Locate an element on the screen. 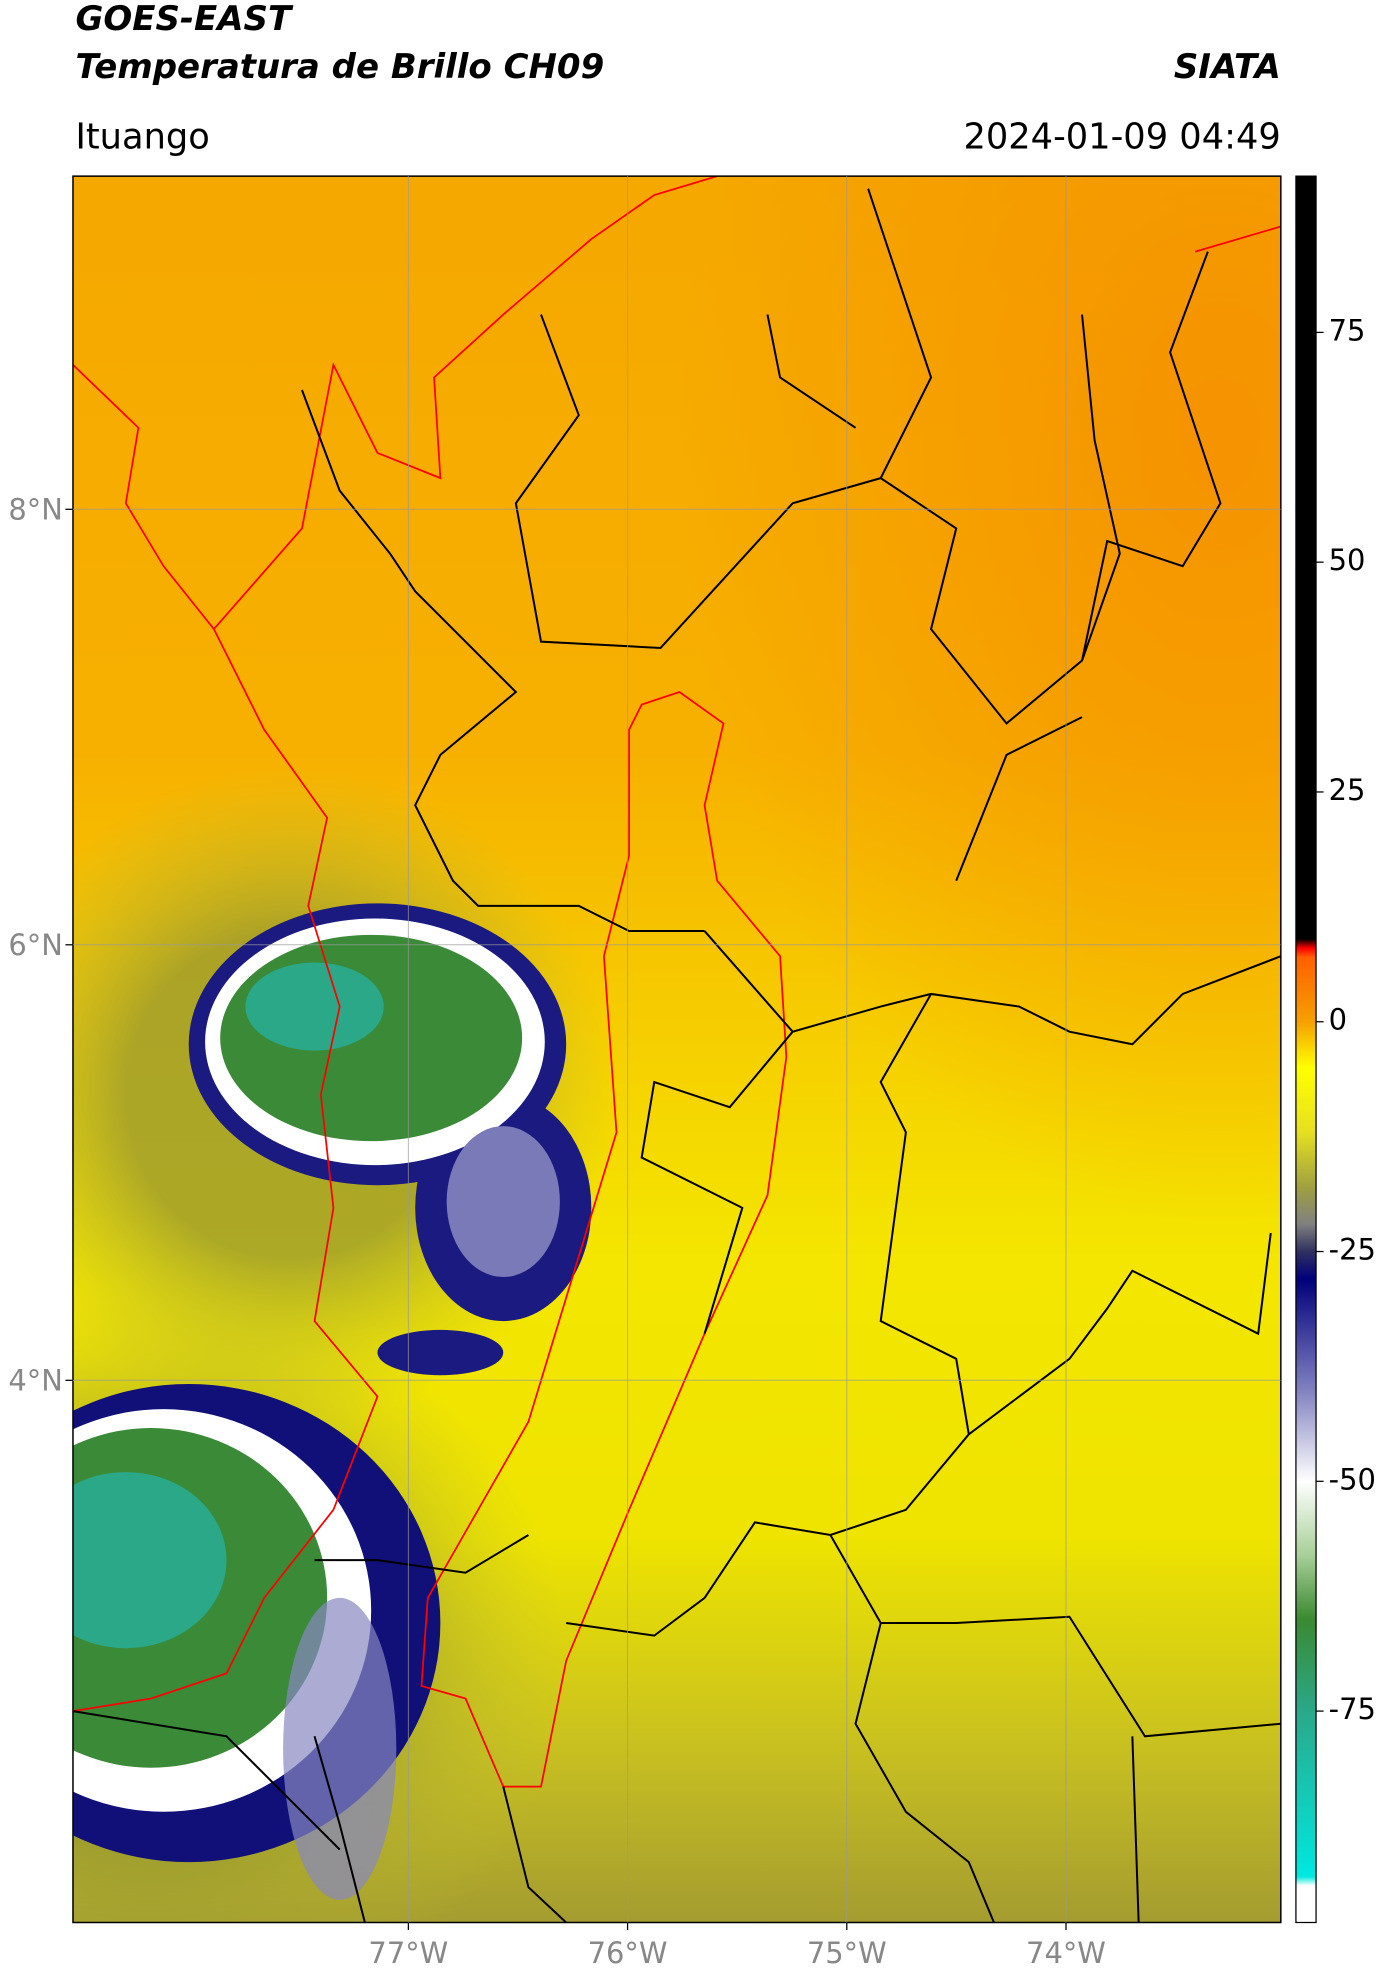 Image resolution: width=1384 pixels, height=1981 pixels. colorbar is located at coordinates (1306, 1049).